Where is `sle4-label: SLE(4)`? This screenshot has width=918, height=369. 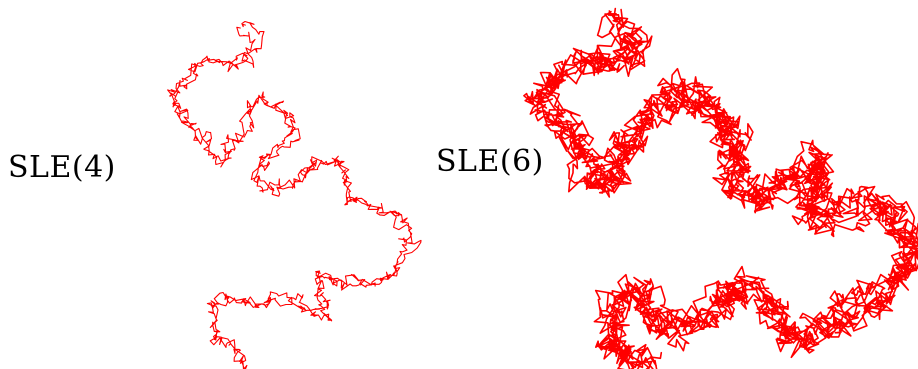
sle4-label: SLE(4) is located at coordinates (62, 167).